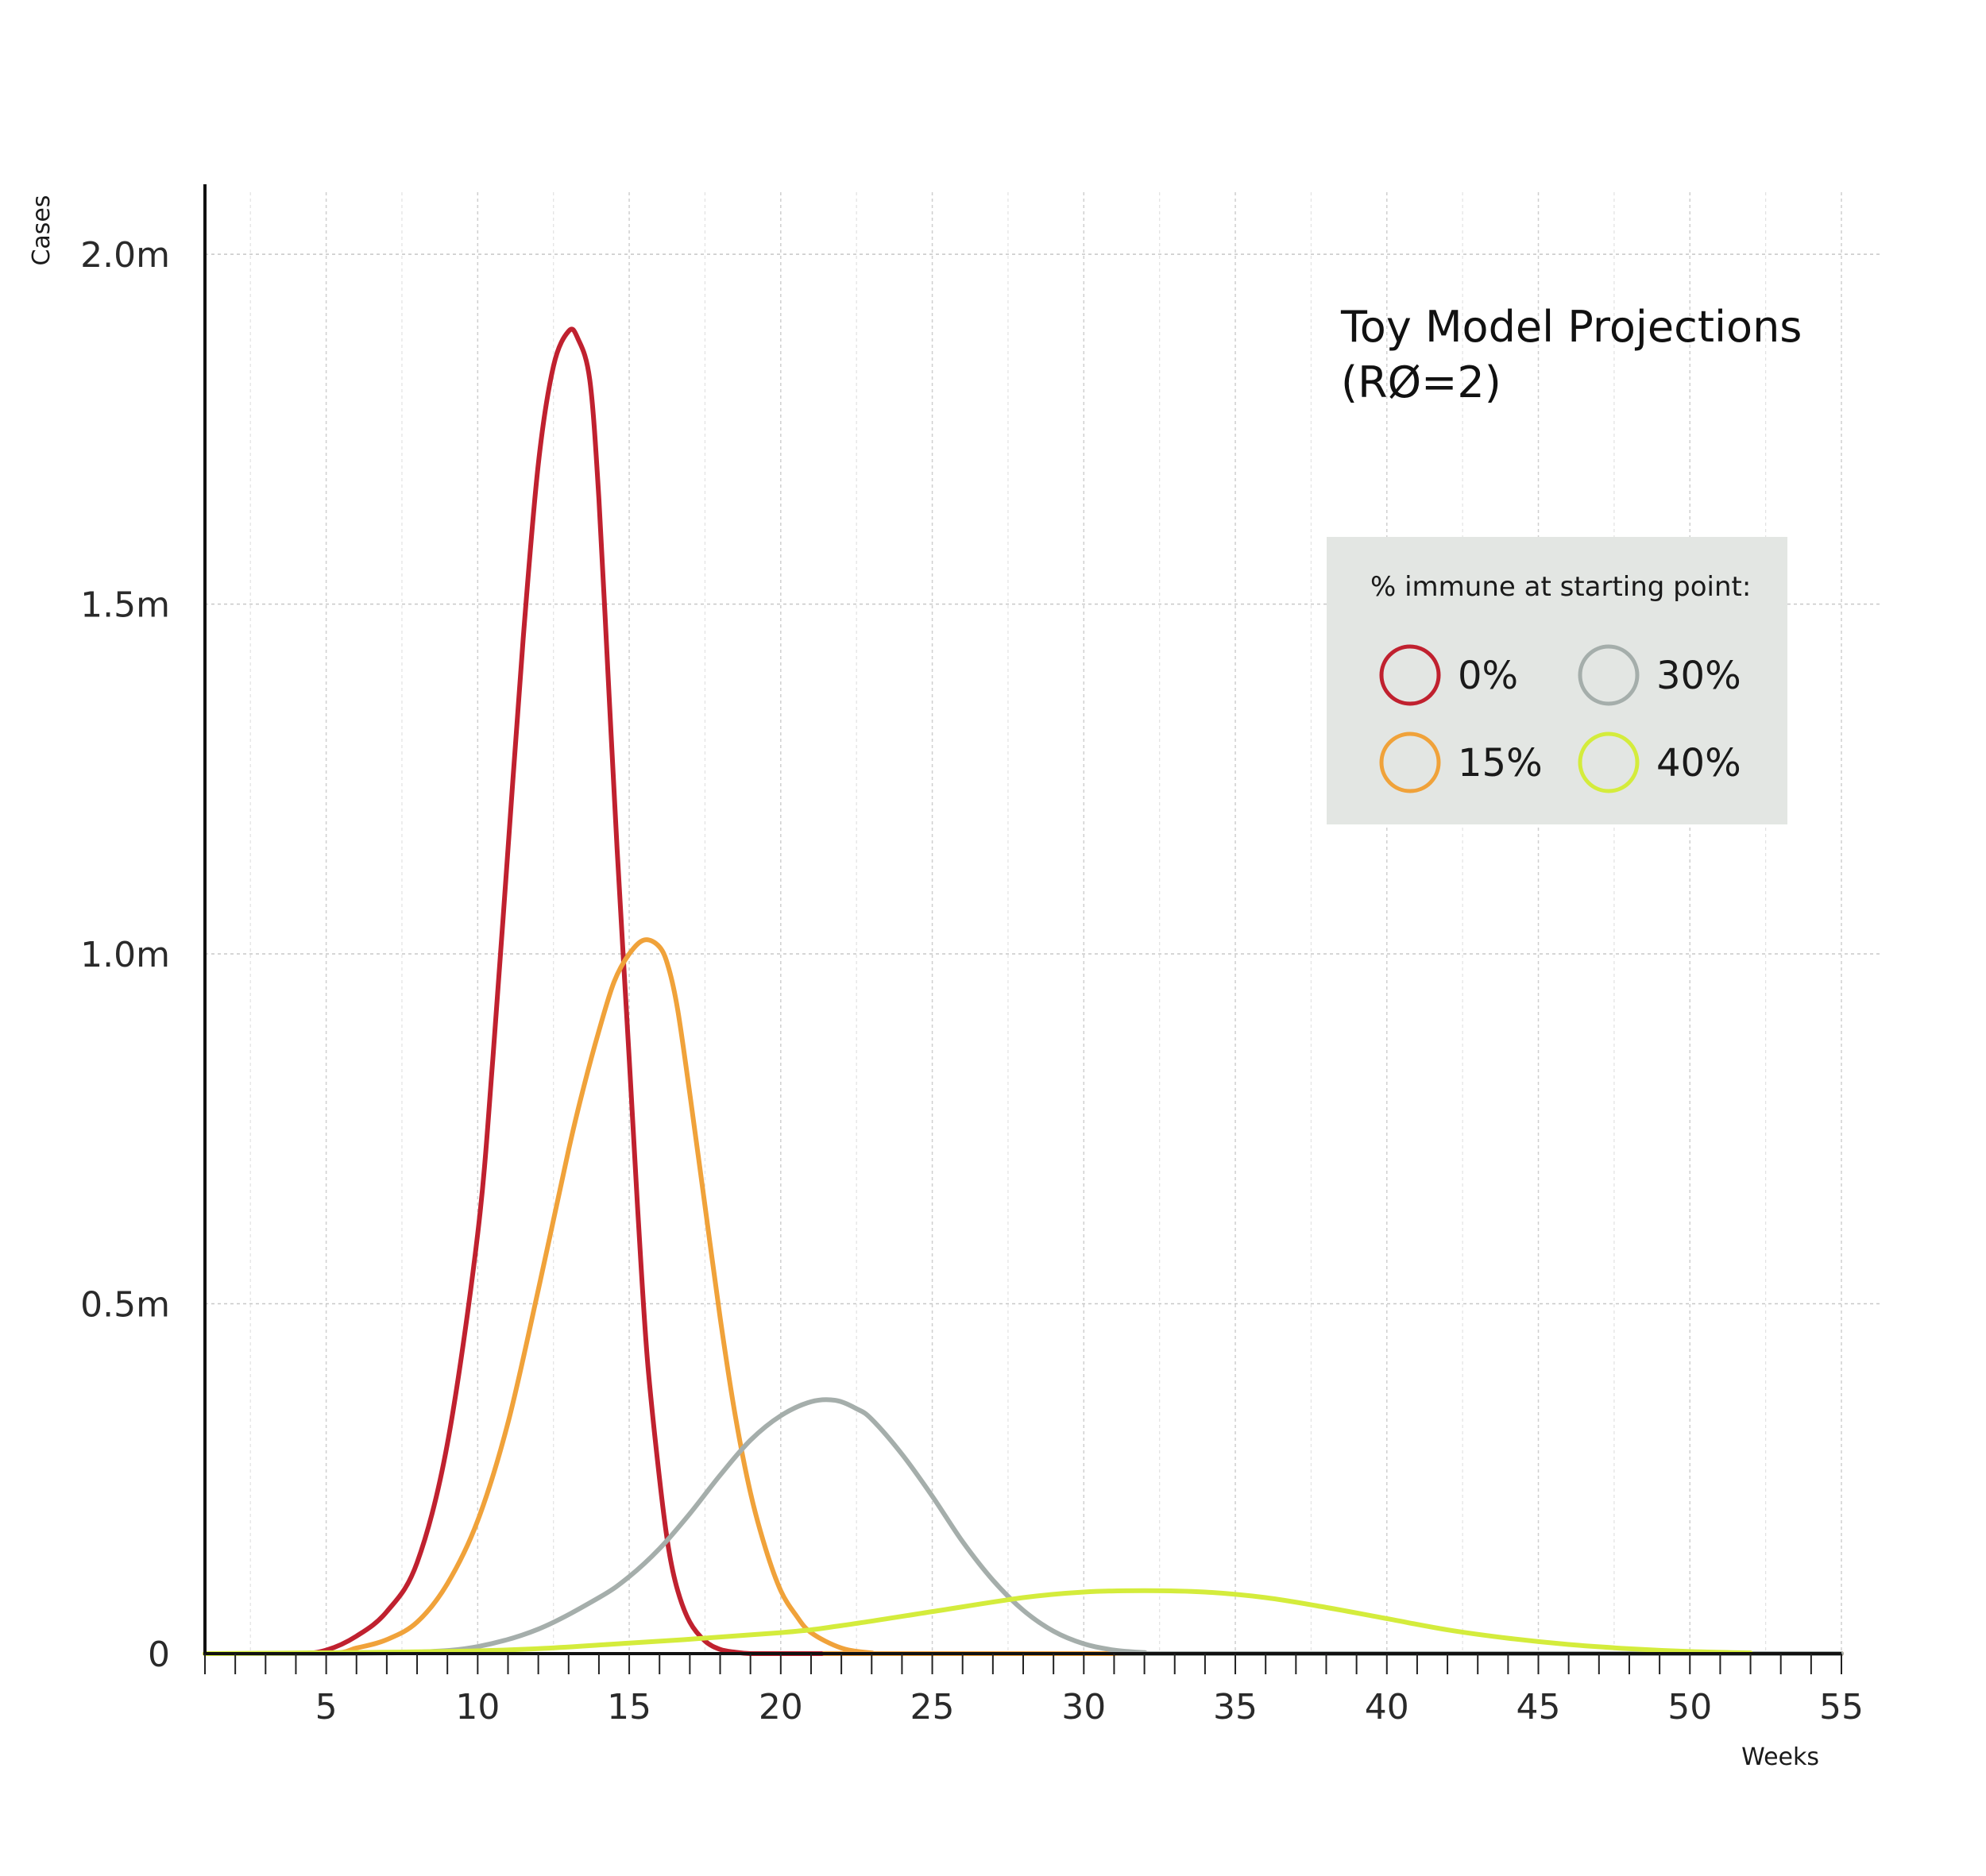 The width and height of the screenshot is (1986, 1876). What do you see at coordinates (125, 605) in the screenshot?
I see `y-tick-label: 1.5m` at bounding box center [125, 605].